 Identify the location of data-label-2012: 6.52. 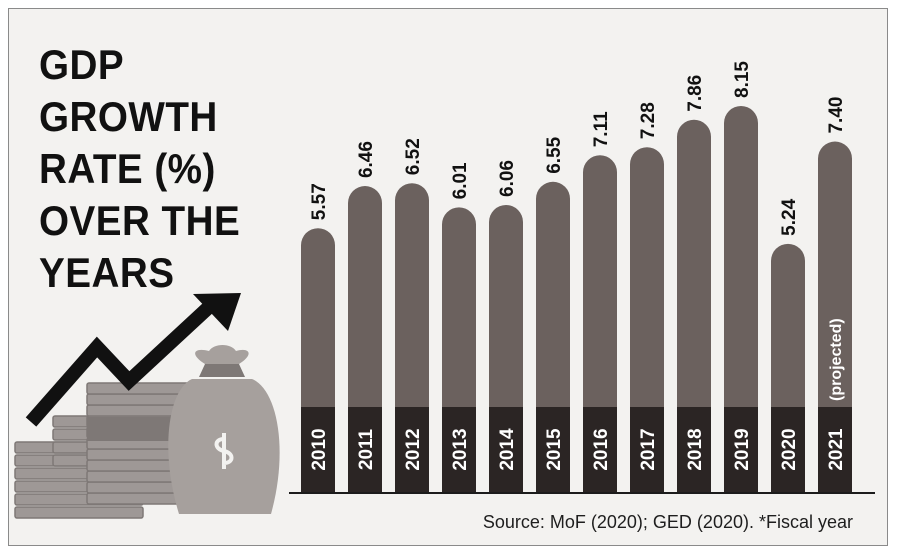
(413, 156).